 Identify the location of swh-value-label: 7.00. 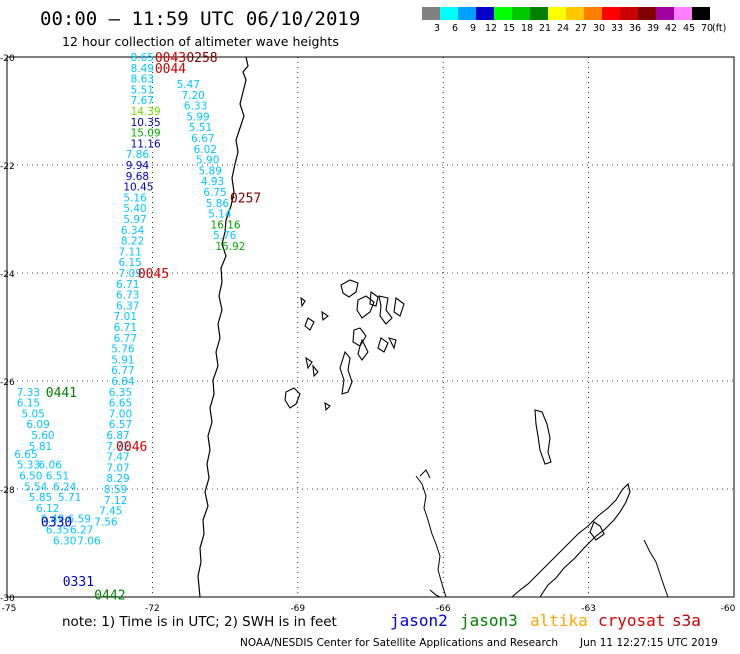
(120, 414).